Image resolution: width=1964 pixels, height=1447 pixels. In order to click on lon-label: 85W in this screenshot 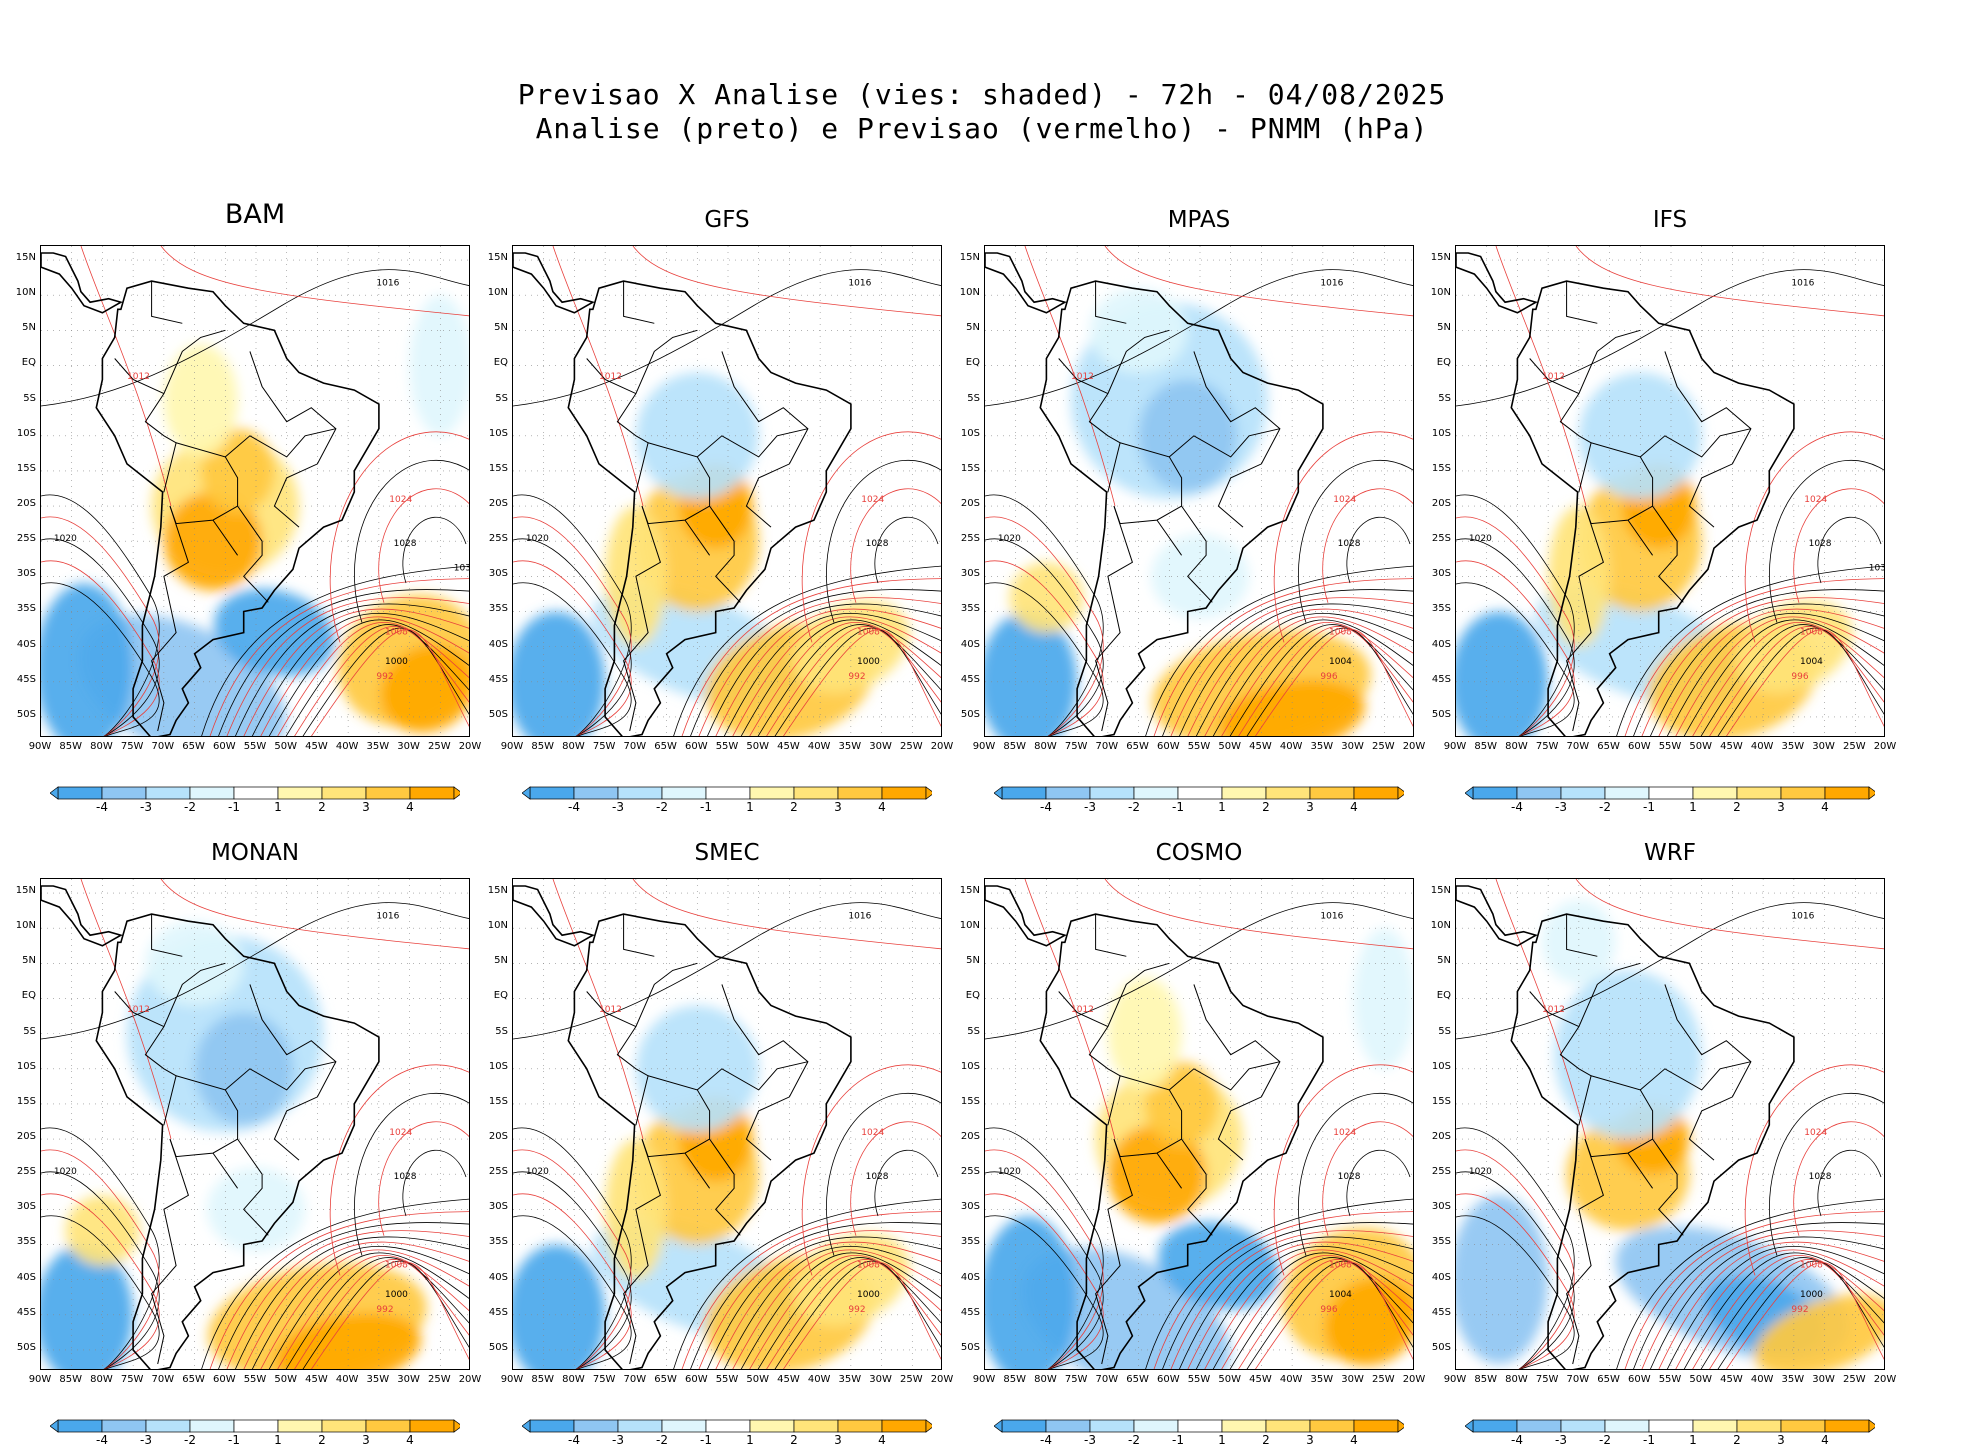, I will do `click(1486, 746)`.